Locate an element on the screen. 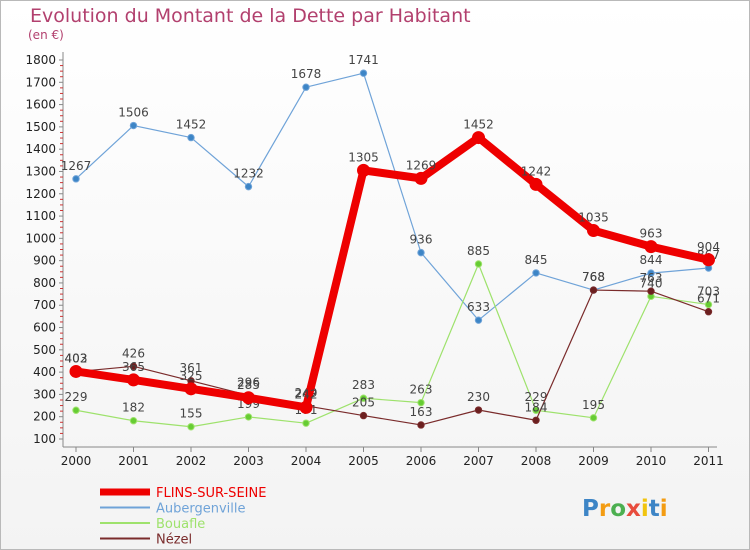  y-tick-label: 100 is located at coordinates (44, 439).